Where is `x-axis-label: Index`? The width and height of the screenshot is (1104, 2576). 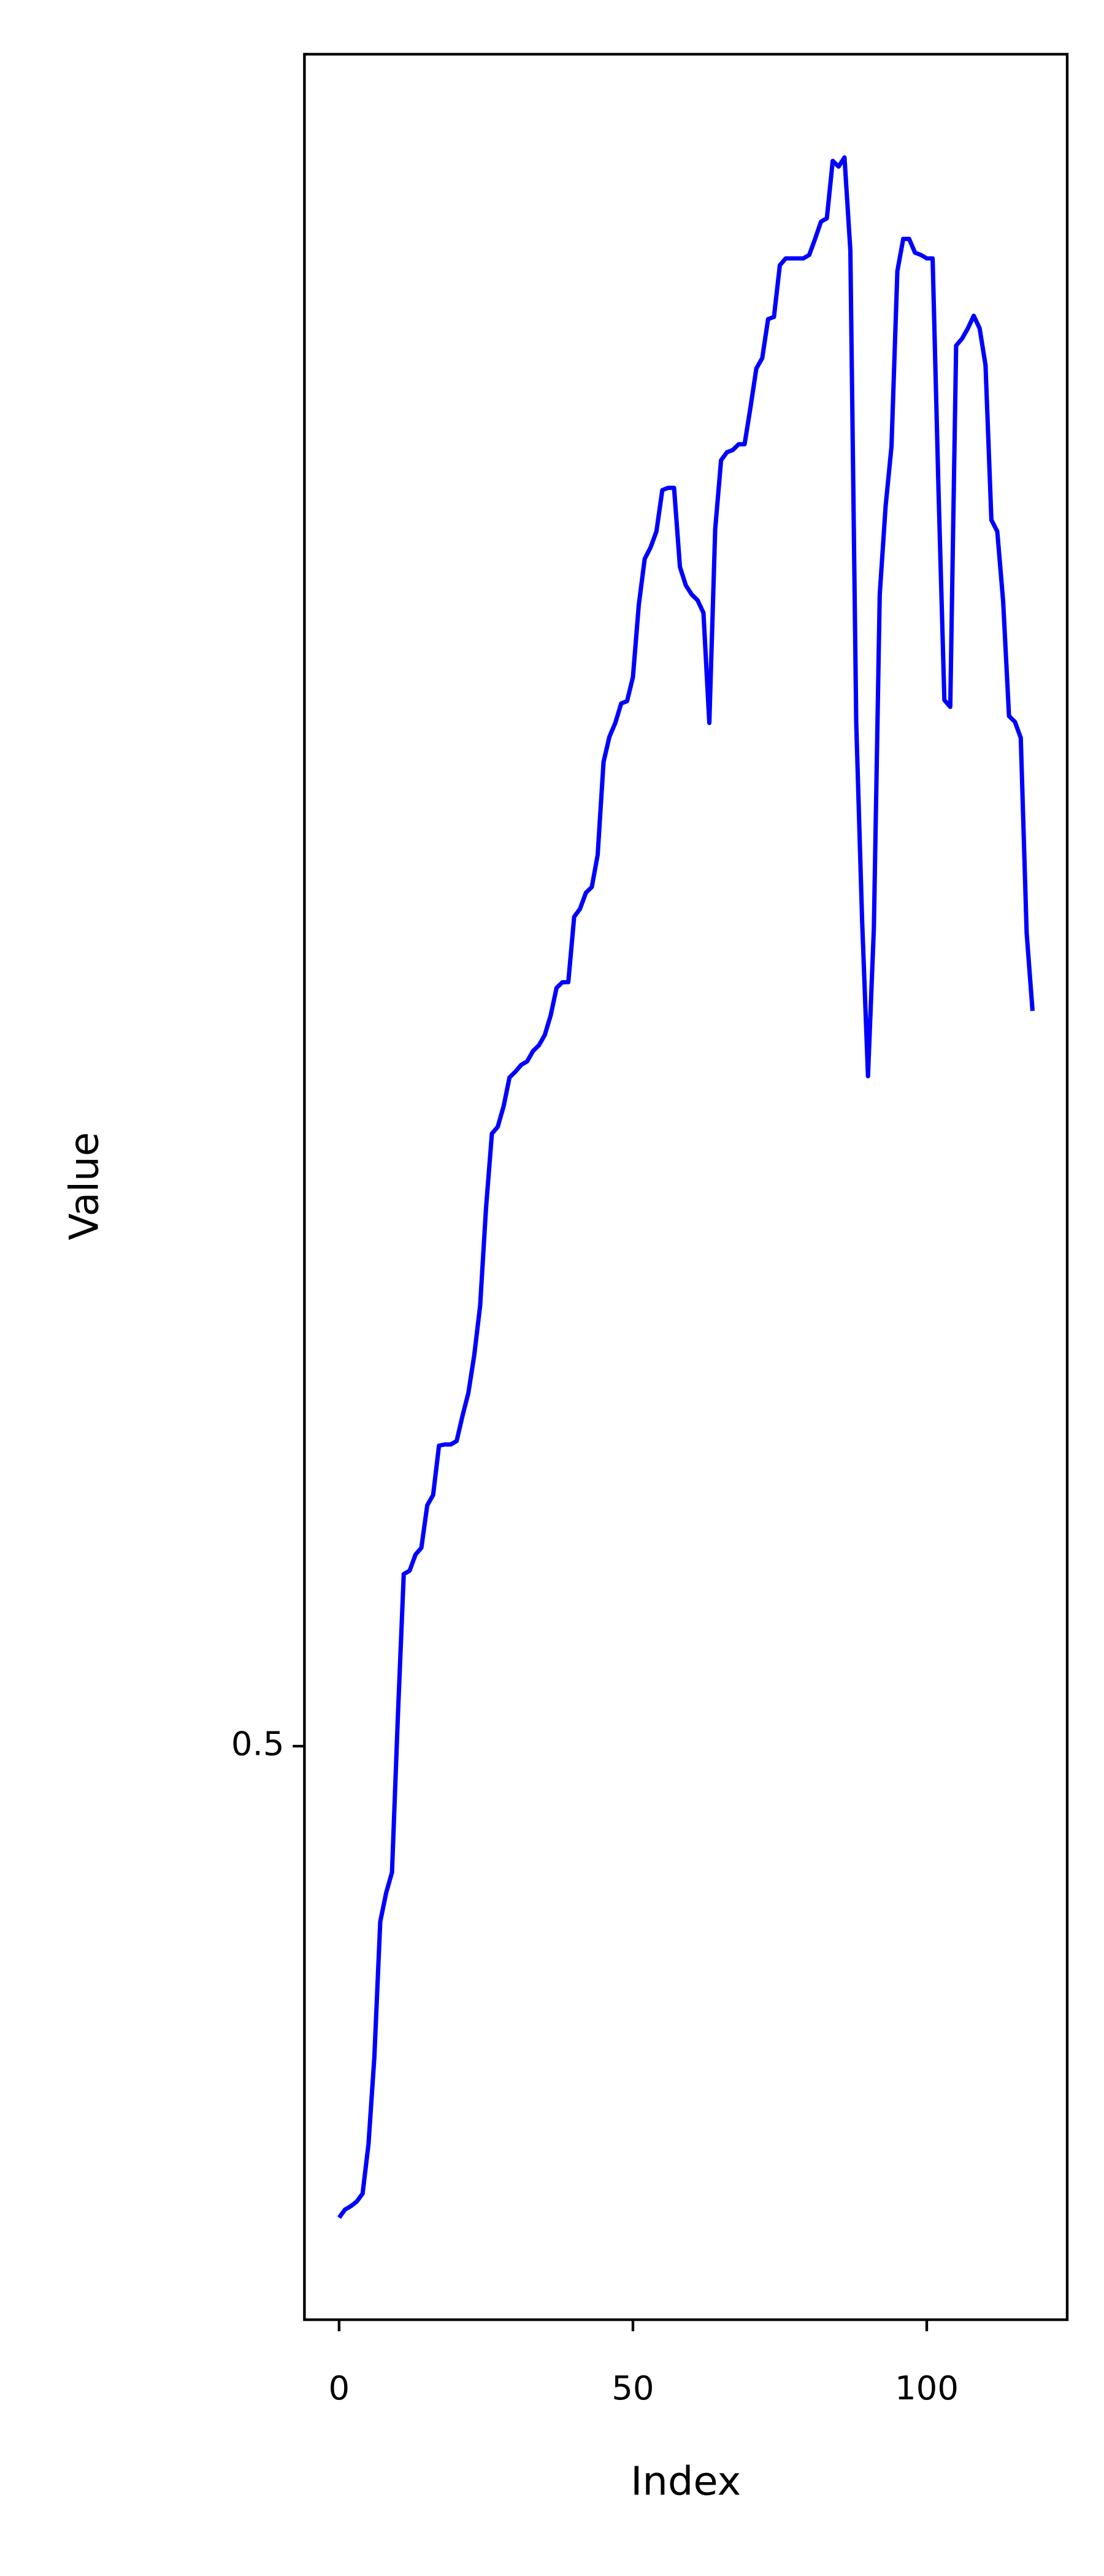 x-axis-label: Index is located at coordinates (686, 2481).